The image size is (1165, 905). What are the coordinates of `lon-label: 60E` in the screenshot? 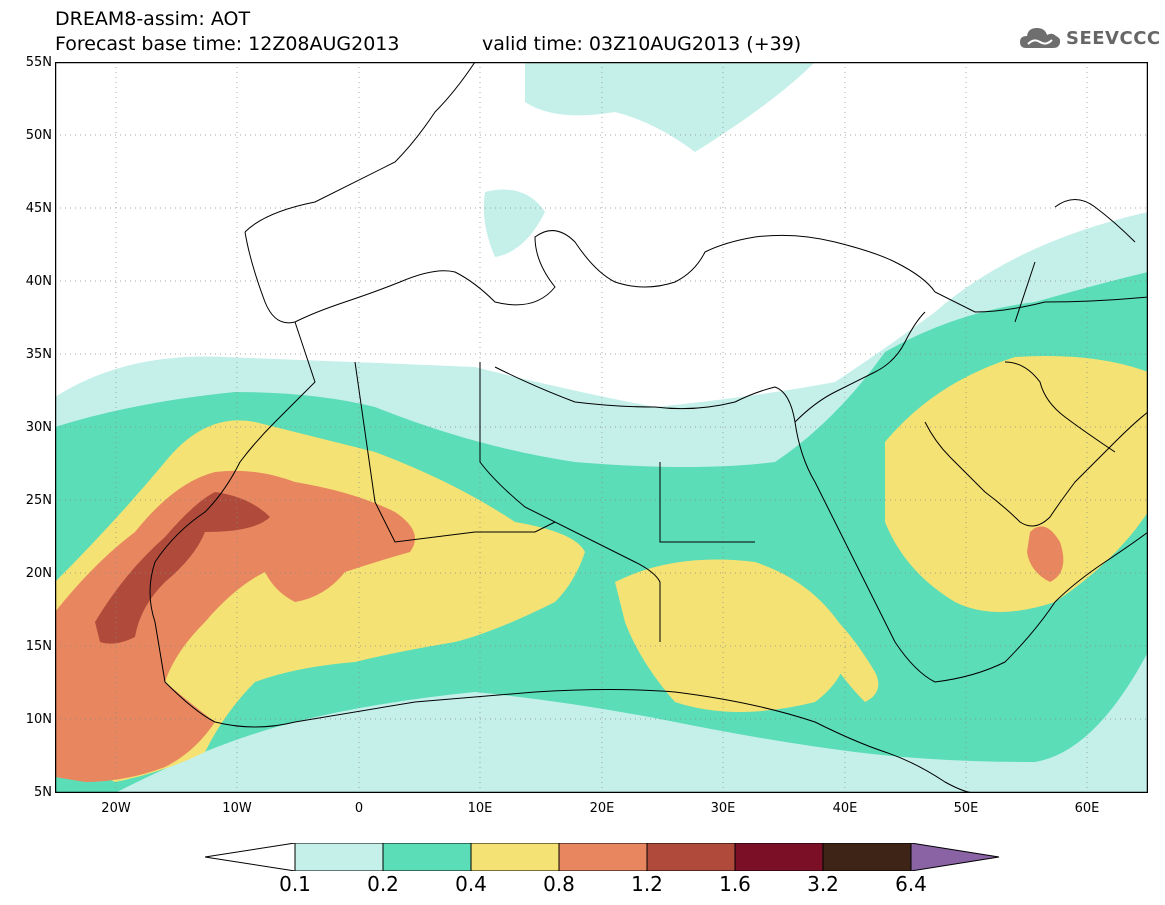 It's located at (1087, 808).